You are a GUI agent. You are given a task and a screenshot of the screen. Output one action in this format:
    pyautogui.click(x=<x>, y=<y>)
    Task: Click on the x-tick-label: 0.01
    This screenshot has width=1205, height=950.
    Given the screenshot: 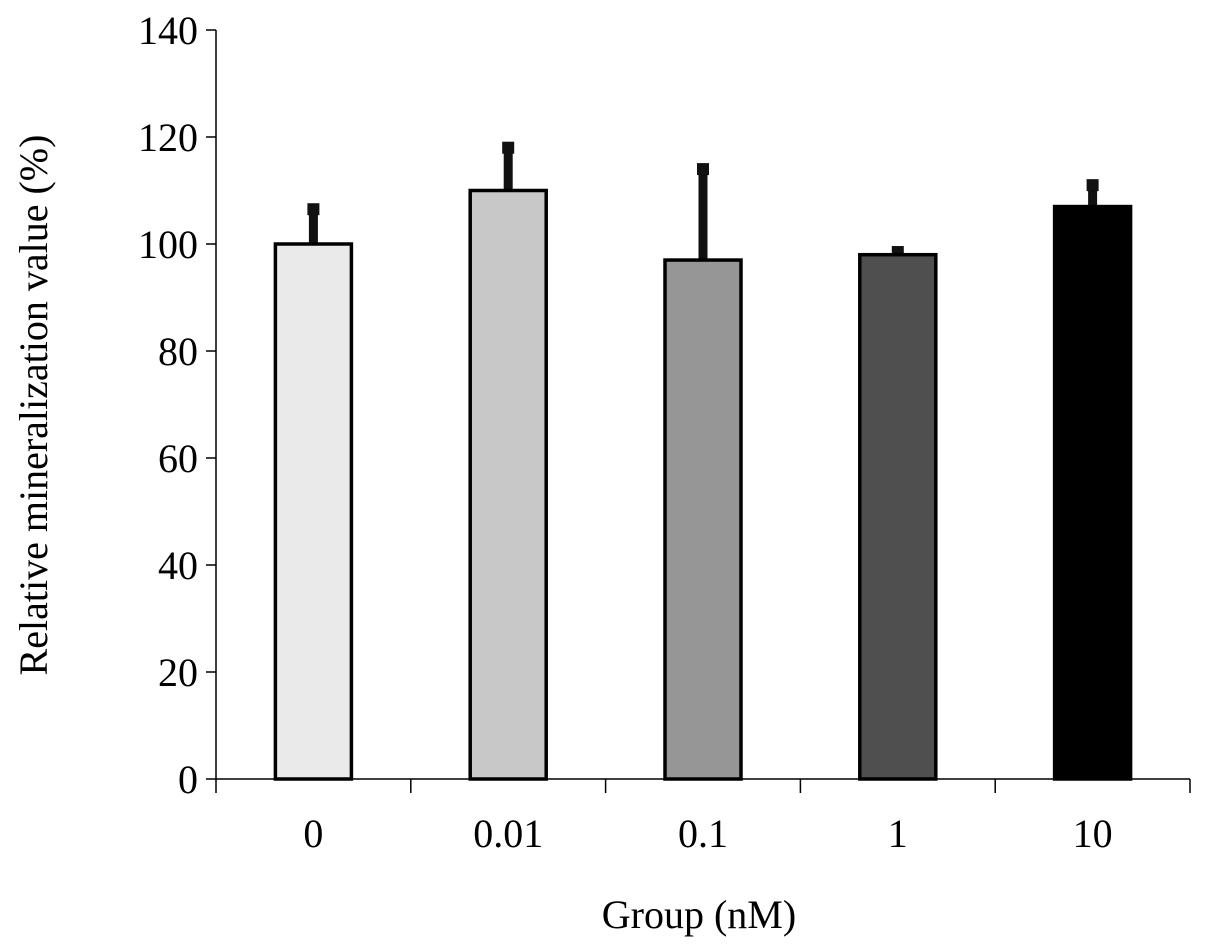 What is the action you would take?
    pyautogui.click(x=508, y=833)
    